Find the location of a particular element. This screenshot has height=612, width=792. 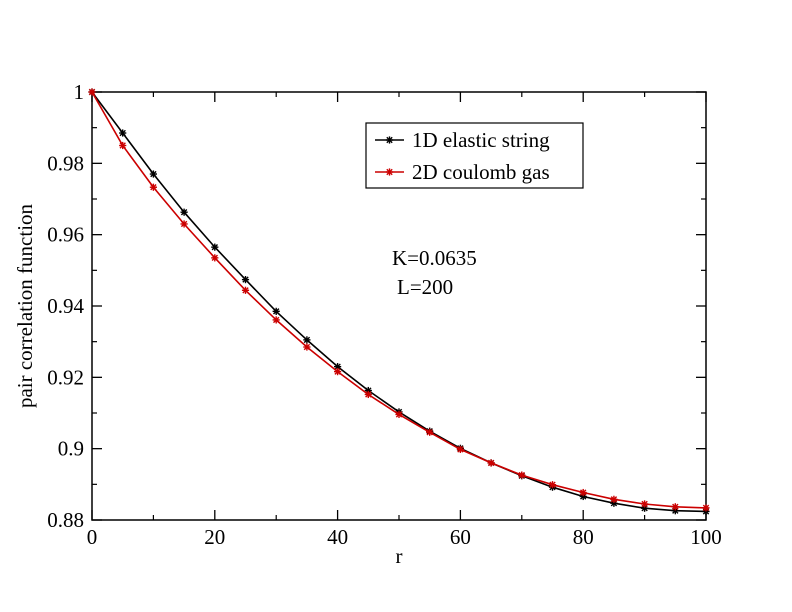

legend-label-1: 1D elastic string is located at coordinates (481, 140).